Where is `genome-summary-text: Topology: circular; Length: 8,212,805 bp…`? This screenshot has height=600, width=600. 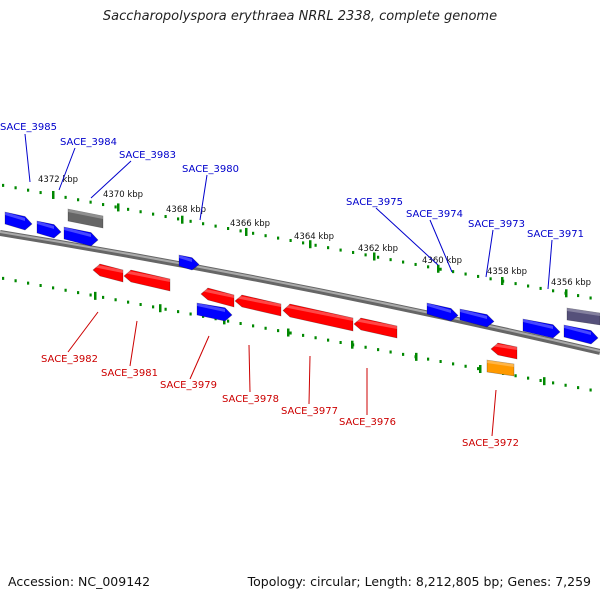
genome-summary-text: Topology: circular; Length: 8,212,805 bp… is located at coordinates (419, 581).